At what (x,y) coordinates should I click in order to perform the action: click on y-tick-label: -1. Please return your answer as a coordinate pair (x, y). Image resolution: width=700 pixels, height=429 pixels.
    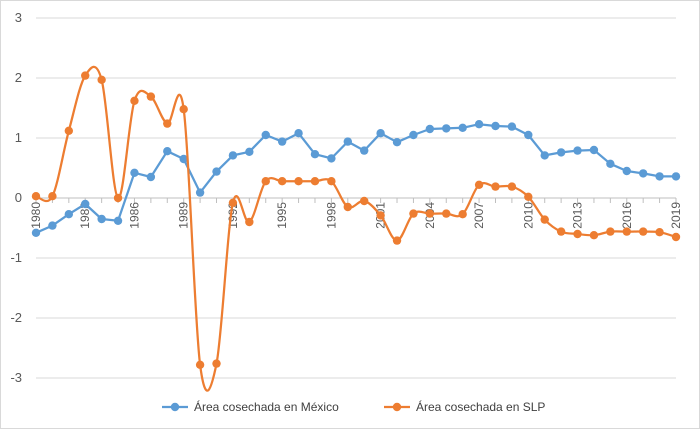
    Looking at the image, I should click on (16, 257).